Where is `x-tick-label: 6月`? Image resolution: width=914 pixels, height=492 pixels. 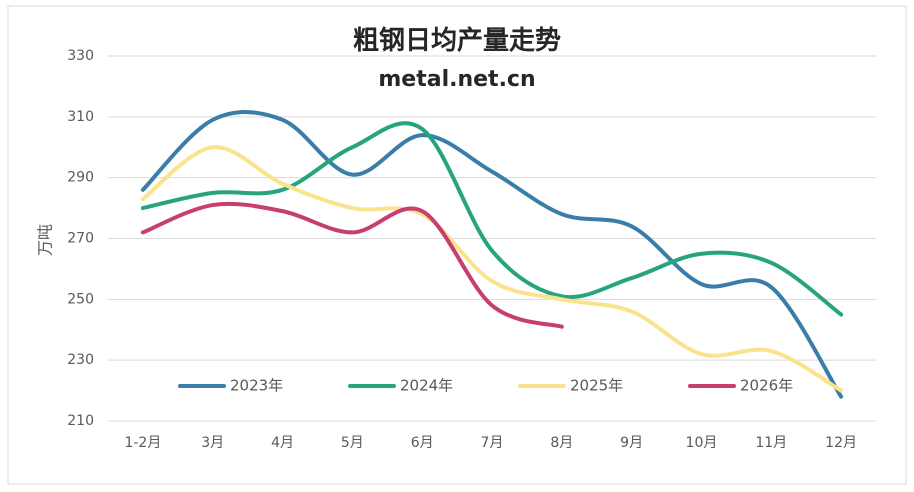 x-tick-label: 6月 is located at coordinates (422, 443).